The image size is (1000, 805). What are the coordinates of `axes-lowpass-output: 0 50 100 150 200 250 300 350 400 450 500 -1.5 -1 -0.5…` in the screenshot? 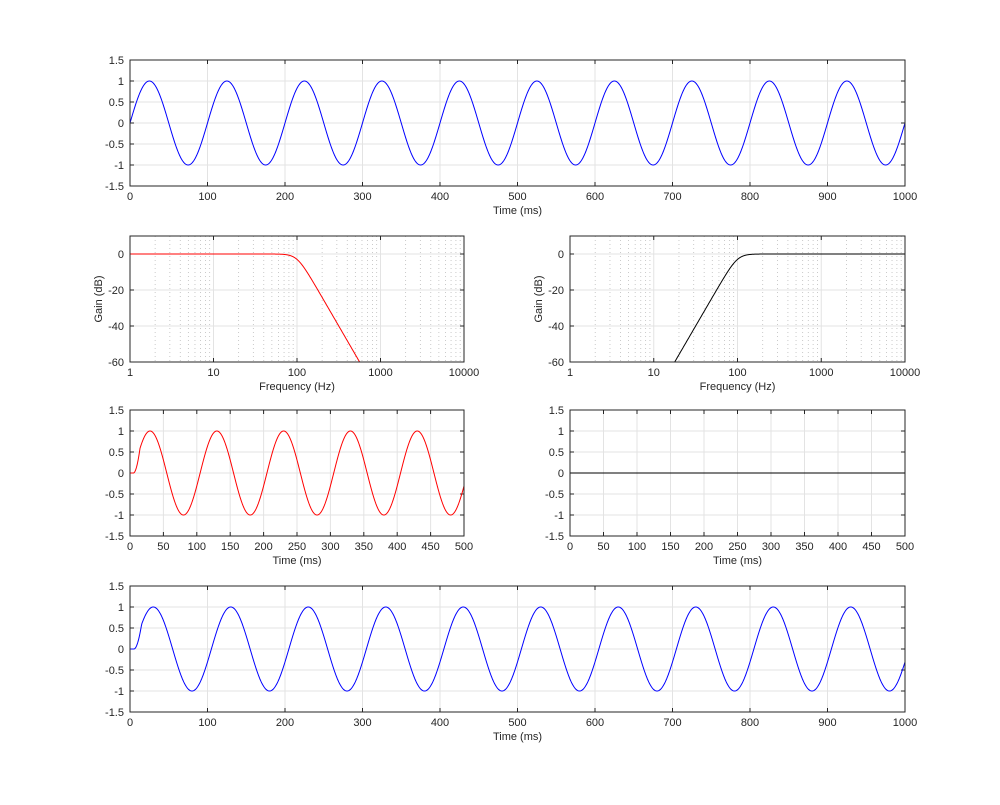 It's located at (289, 486).